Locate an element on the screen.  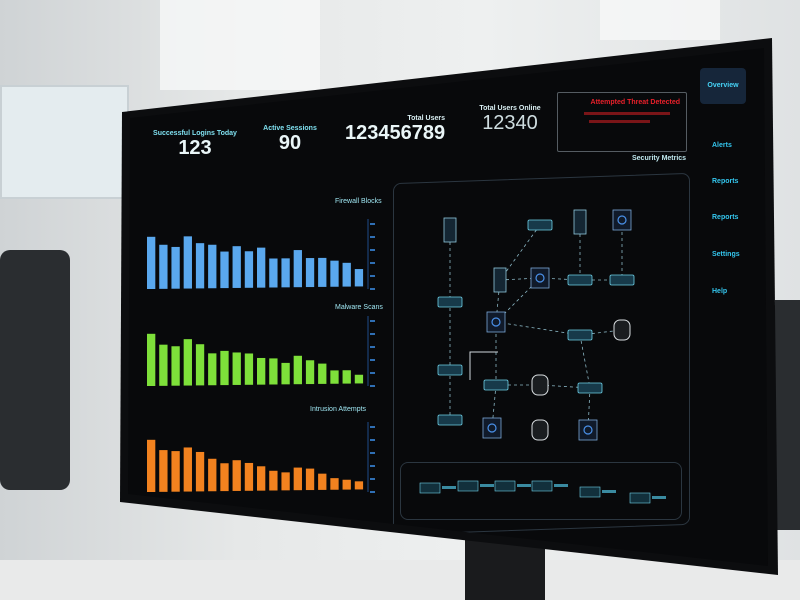
connector is located at coordinates (483, 365).